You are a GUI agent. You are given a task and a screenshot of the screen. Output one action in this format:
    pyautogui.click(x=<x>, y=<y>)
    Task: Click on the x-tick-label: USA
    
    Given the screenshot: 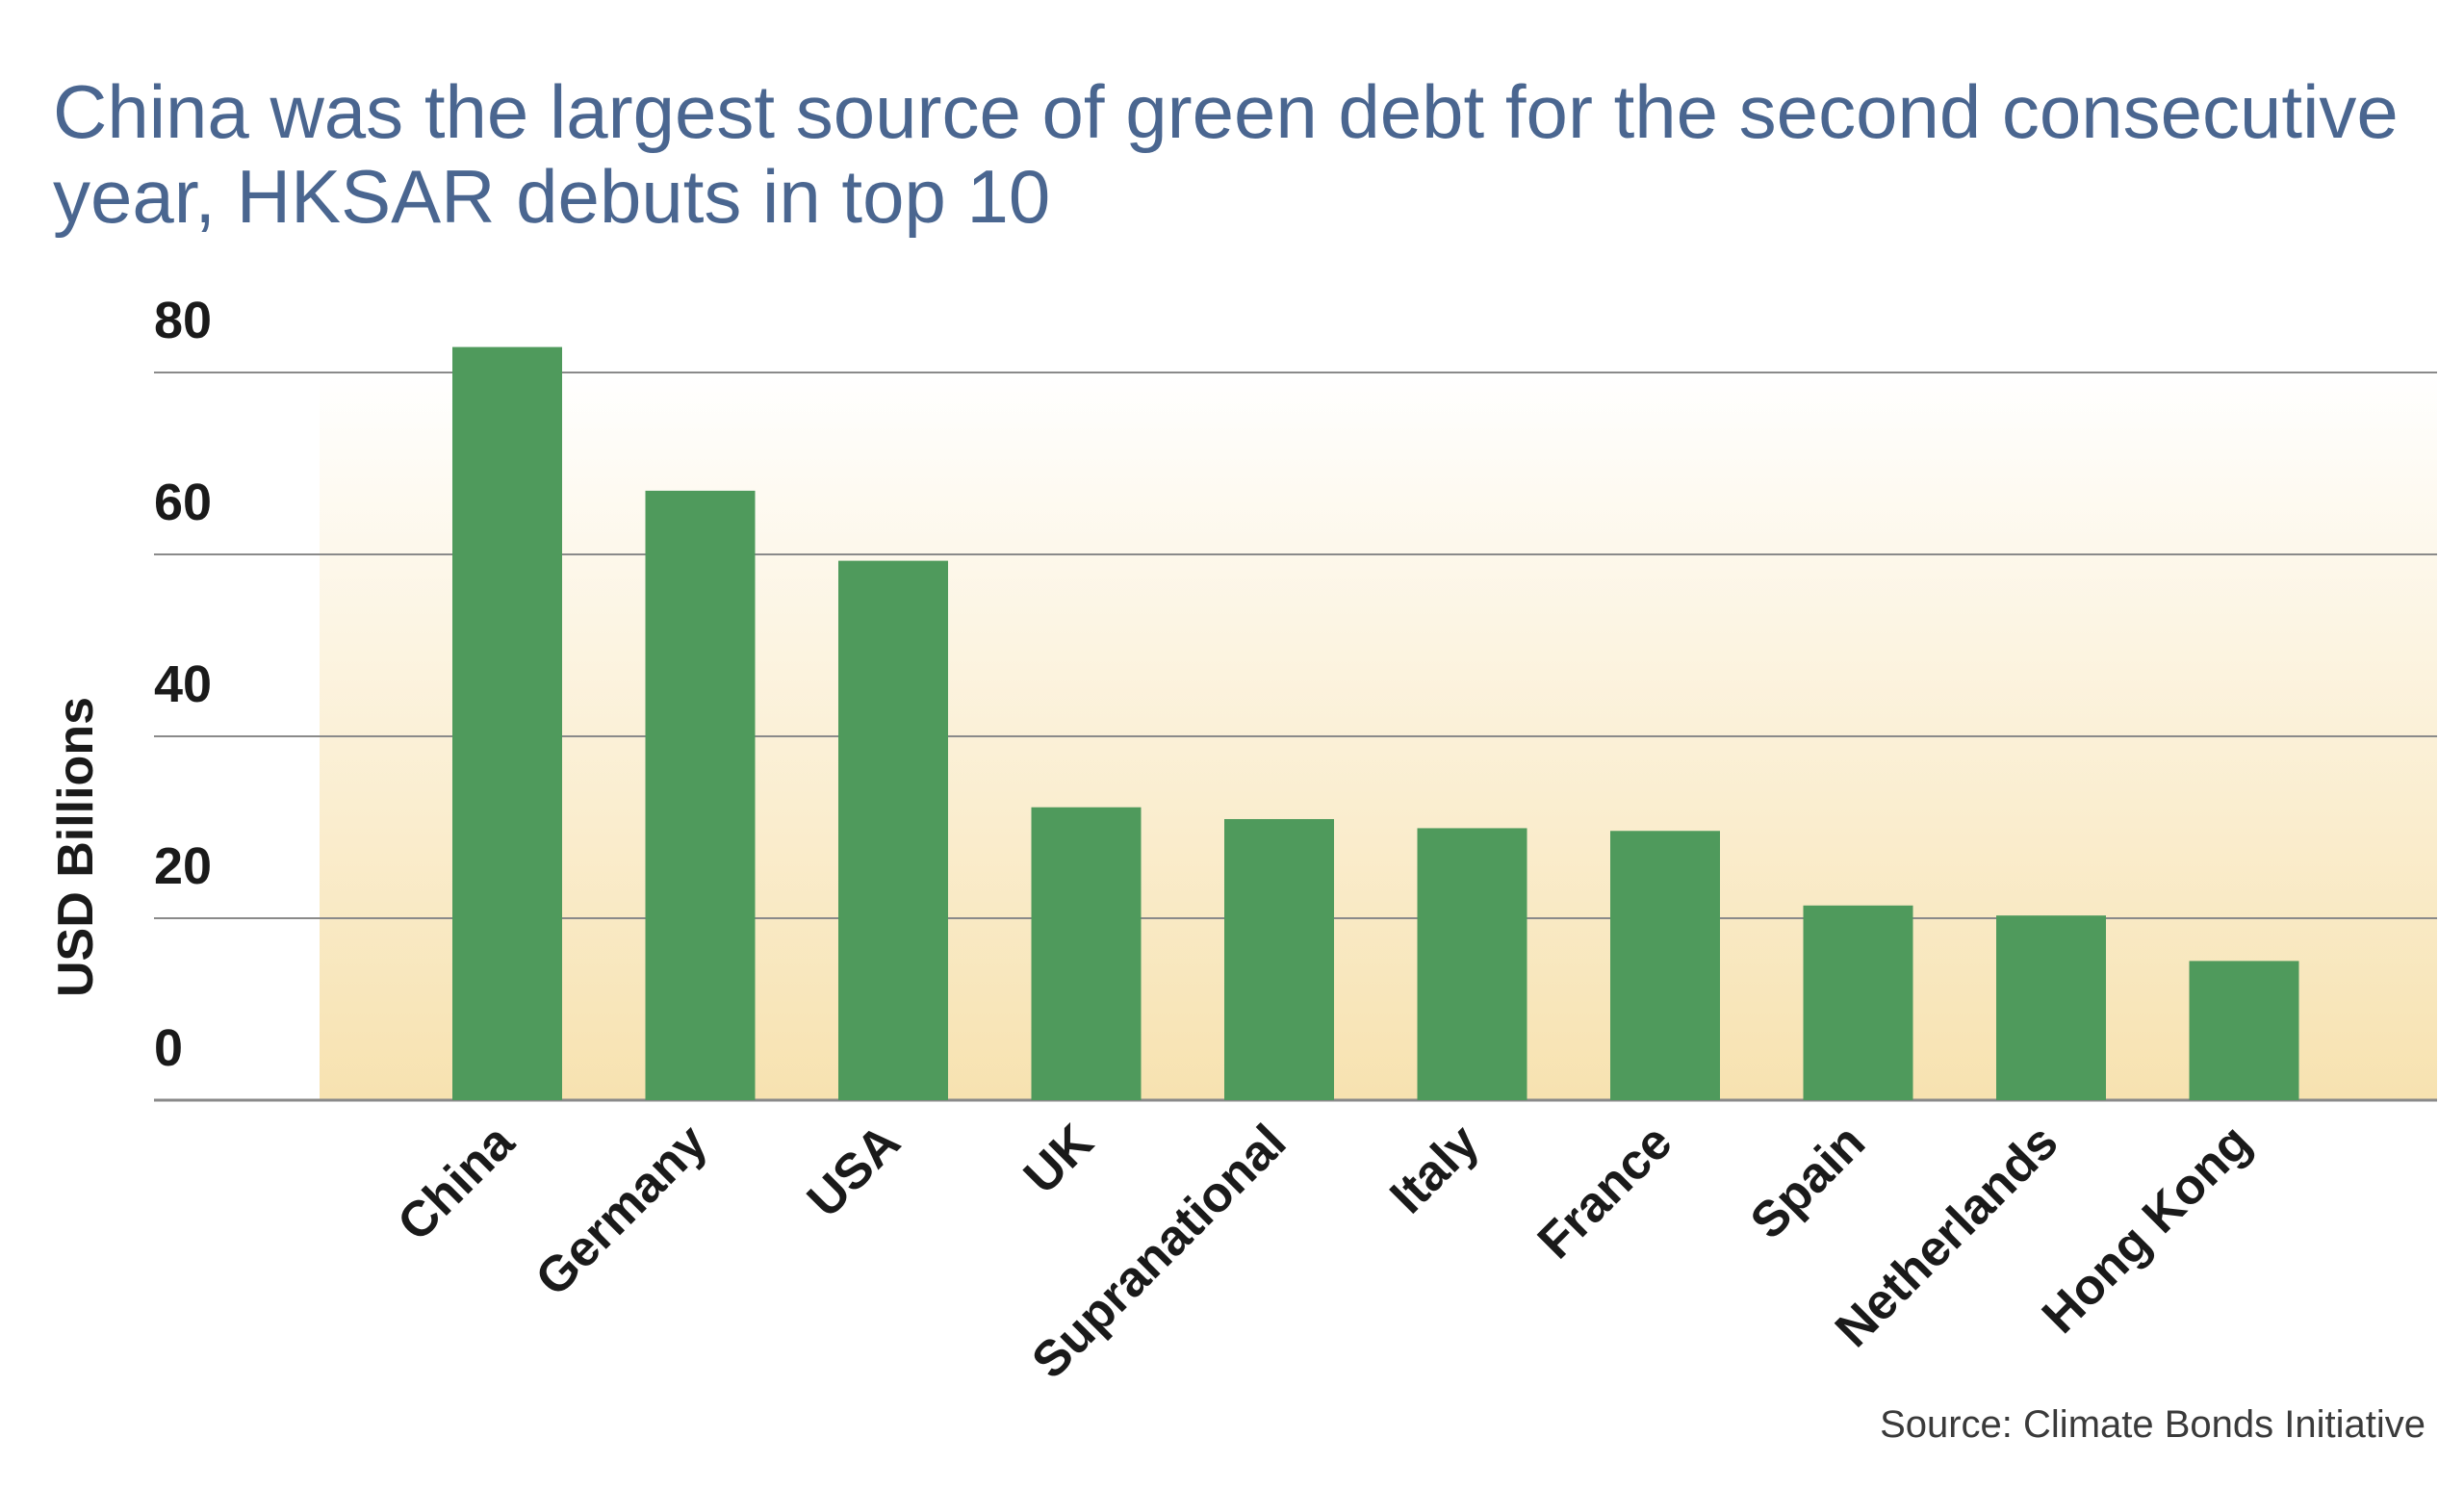 What is the action you would take?
    pyautogui.click(x=854, y=1171)
    